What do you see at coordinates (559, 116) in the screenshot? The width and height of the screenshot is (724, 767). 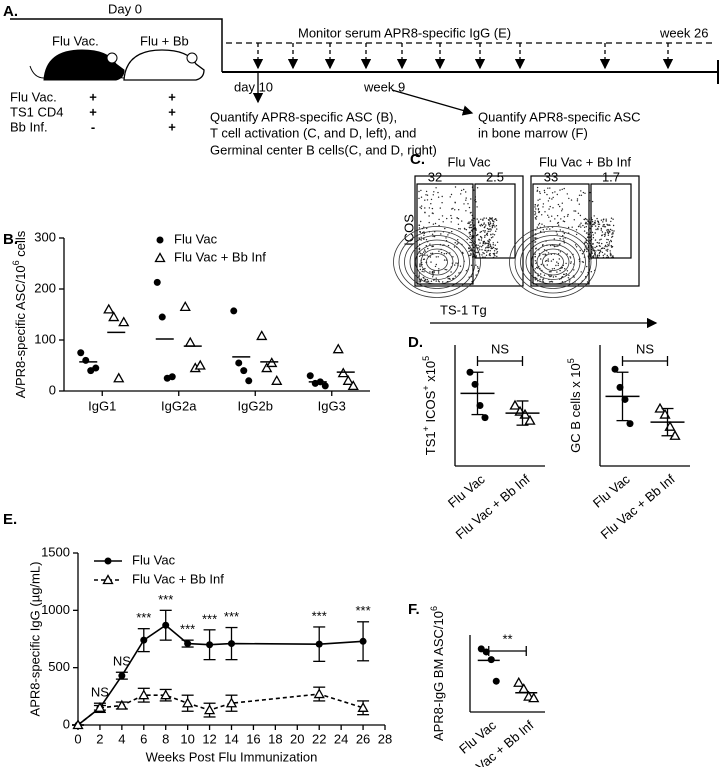 I see `note: Quantify APR8-specific ASC` at bounding box center [559, 116].